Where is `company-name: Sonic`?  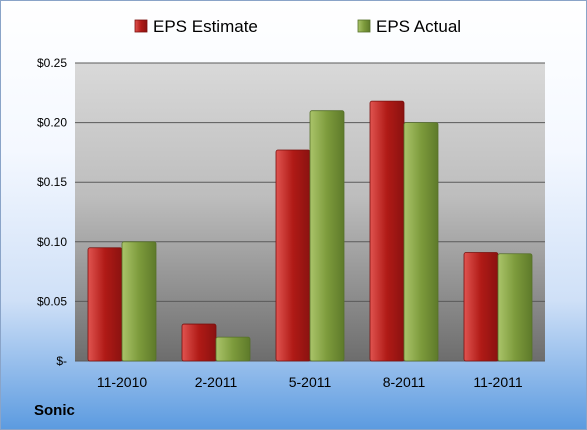 company-name: Sonic is located at coordinates (54, 410).